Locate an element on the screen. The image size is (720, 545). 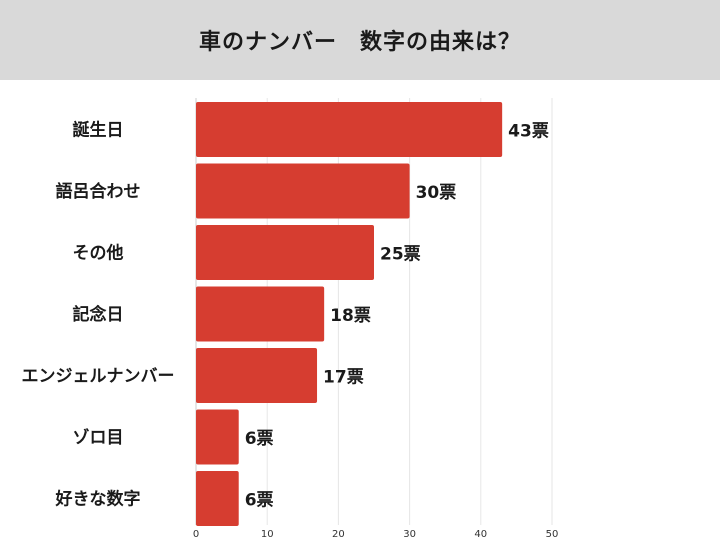
value-label: 30票 is located at coordinates (436, 193).